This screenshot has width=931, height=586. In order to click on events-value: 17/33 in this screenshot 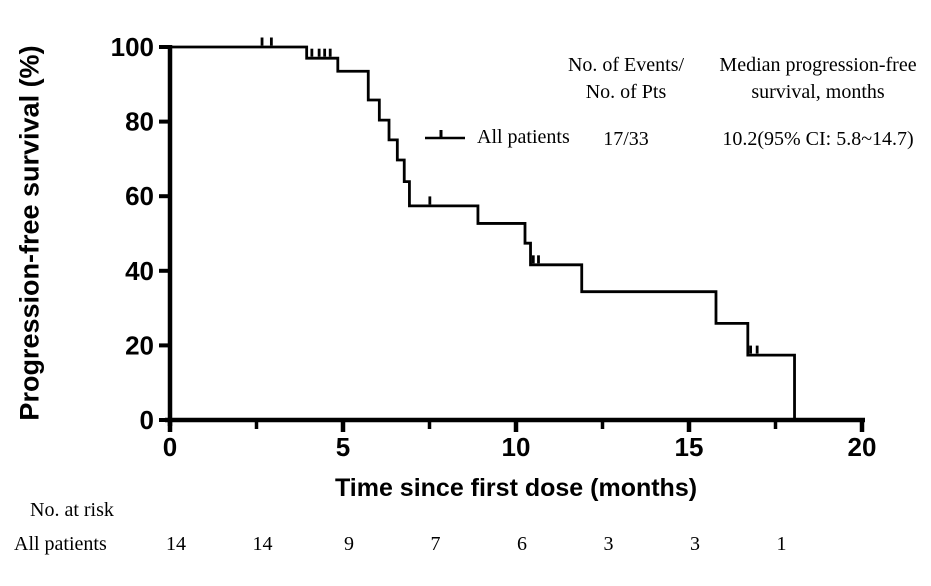, I will do `click(626, 139)`.